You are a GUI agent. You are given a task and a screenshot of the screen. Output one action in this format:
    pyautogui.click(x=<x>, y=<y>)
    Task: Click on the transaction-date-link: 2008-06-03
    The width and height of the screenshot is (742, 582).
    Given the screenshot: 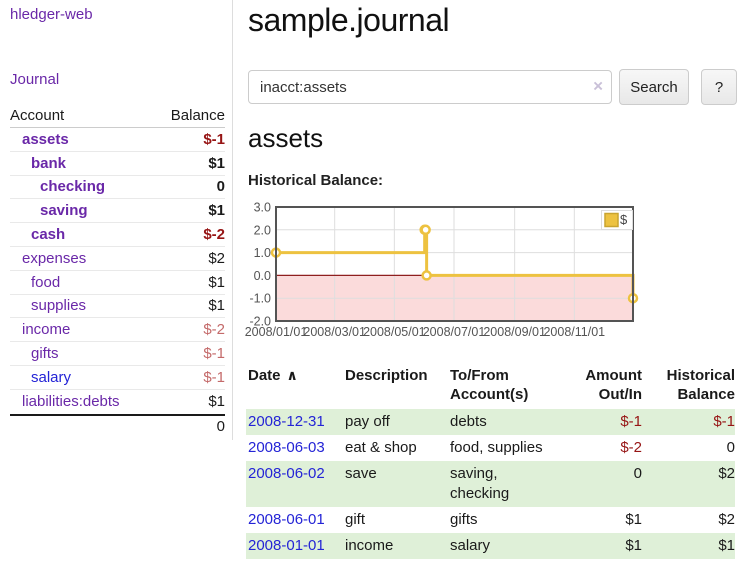 What is the action you would take?
    pyautogui.click(x=286, y=447)
    